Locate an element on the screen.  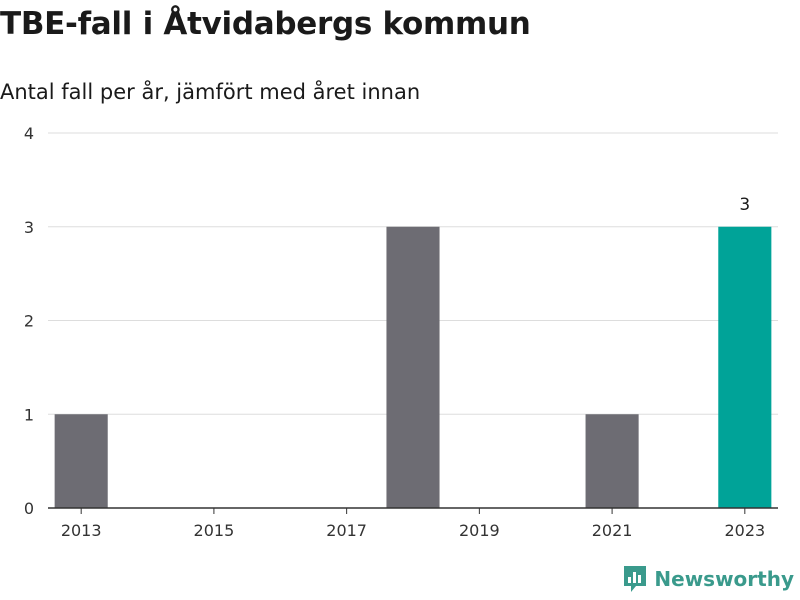
x-tick-label-2021: 2021 is located at coordinates (612, 530).